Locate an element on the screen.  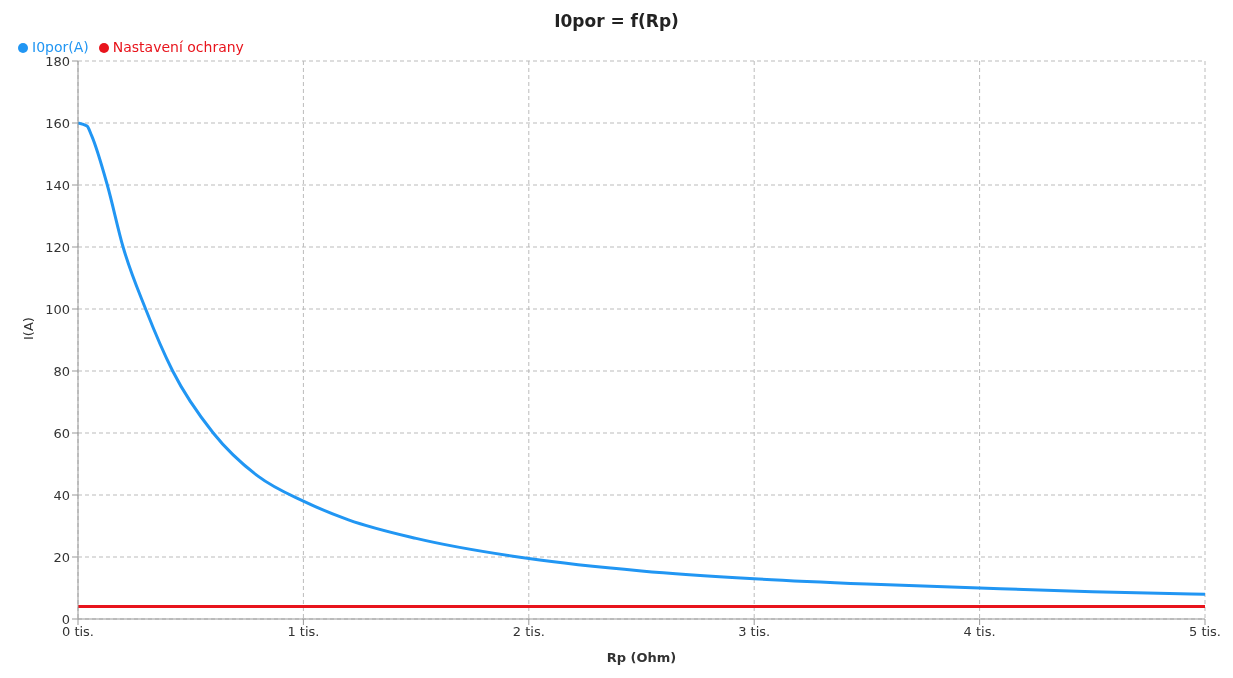
x-tick-label: 1 tis. is located at coordinates (303, 632).